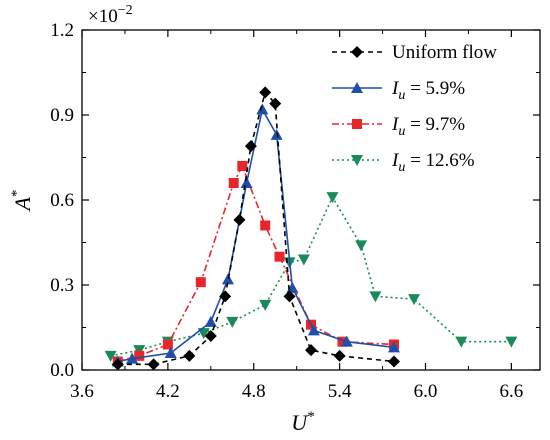 The height and width of the screenshot is (440, 550). I want to click on legend-label: Iu = 5.9%, so click(428, 90).